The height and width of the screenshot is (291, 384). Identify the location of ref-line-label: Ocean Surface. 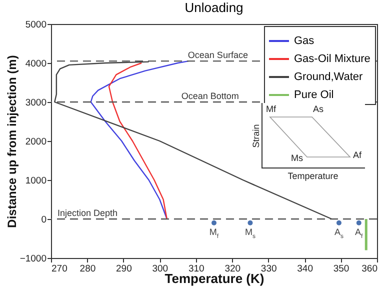
(218, 55).